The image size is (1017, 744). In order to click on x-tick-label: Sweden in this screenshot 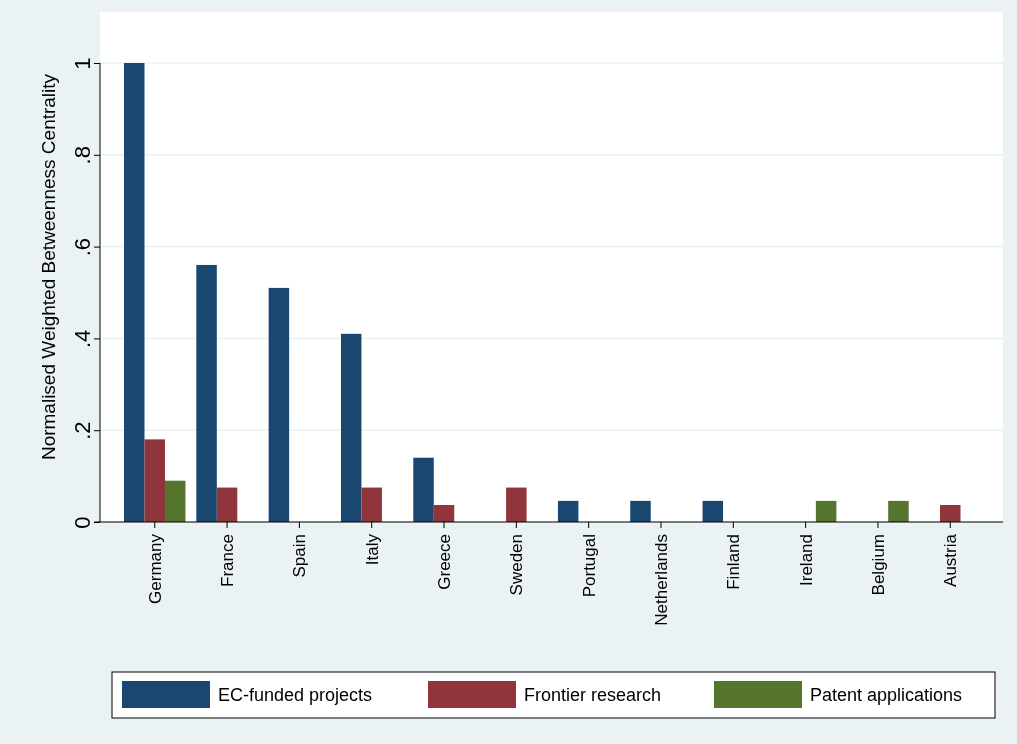, I will do `click(517, 565)`.